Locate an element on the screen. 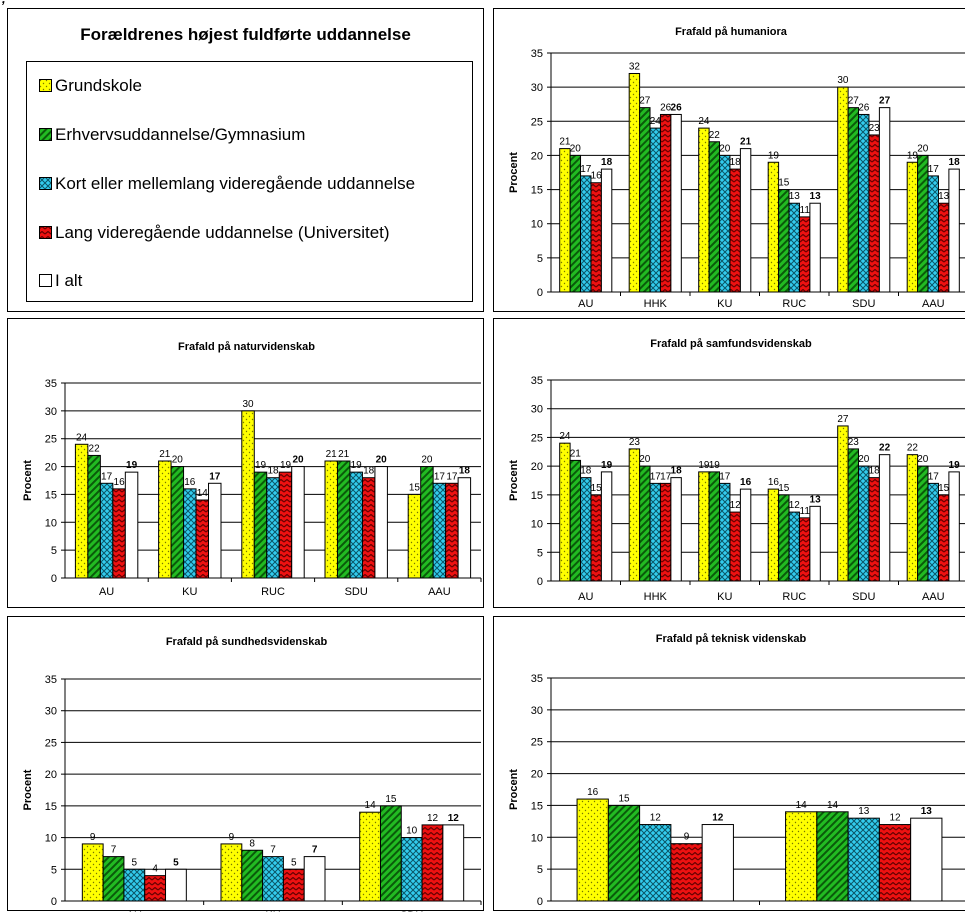 The height and width of the screenshot is (912, 965). y-tick-label: 10 is located at coordinates (51, 839).